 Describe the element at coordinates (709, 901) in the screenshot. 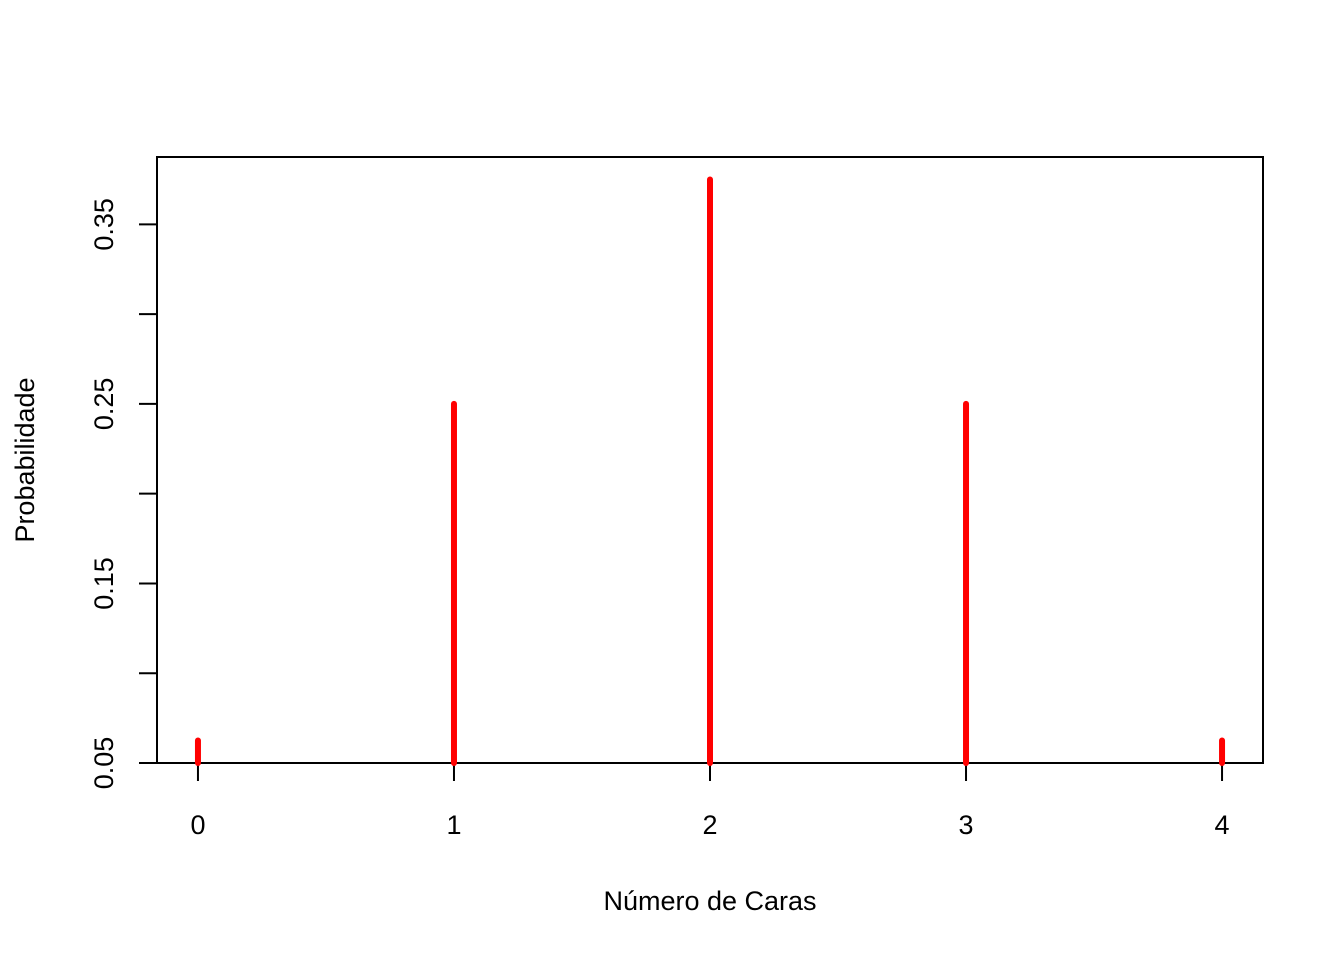

I see `x-axis-title: Número de Caras` at that location.